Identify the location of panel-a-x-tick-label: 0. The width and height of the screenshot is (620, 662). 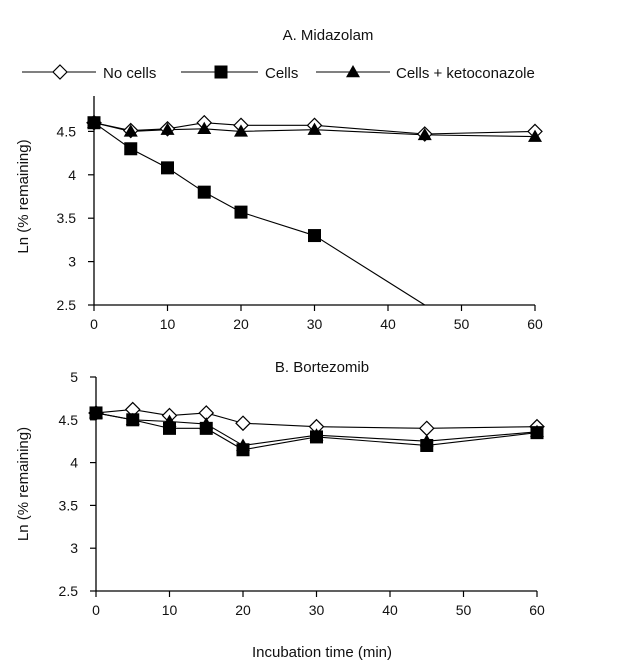
(94, 324).